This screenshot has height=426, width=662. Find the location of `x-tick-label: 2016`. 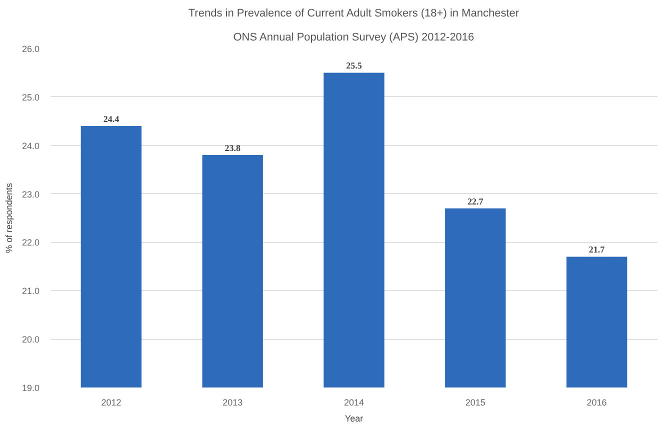

x-tick-label: 2016 is located at coordinates (596, 403).